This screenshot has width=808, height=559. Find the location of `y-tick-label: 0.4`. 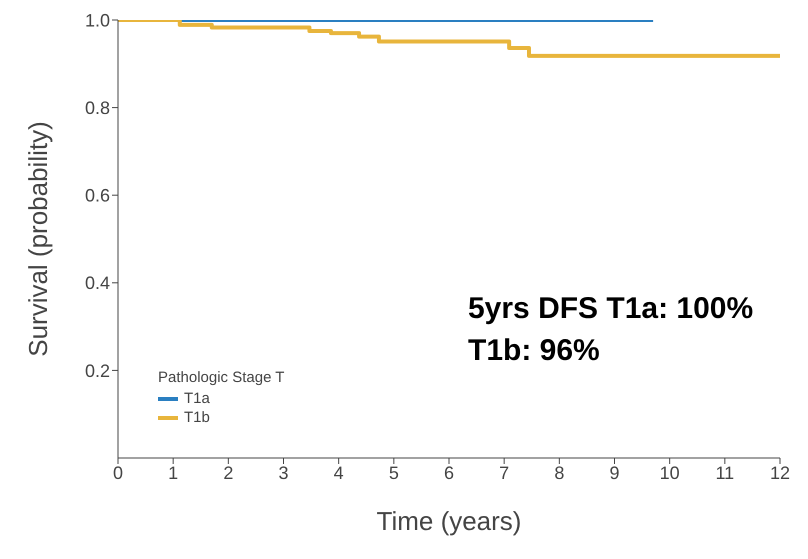

y-tick-label: 0.4 is located at coordinates (97, 283).